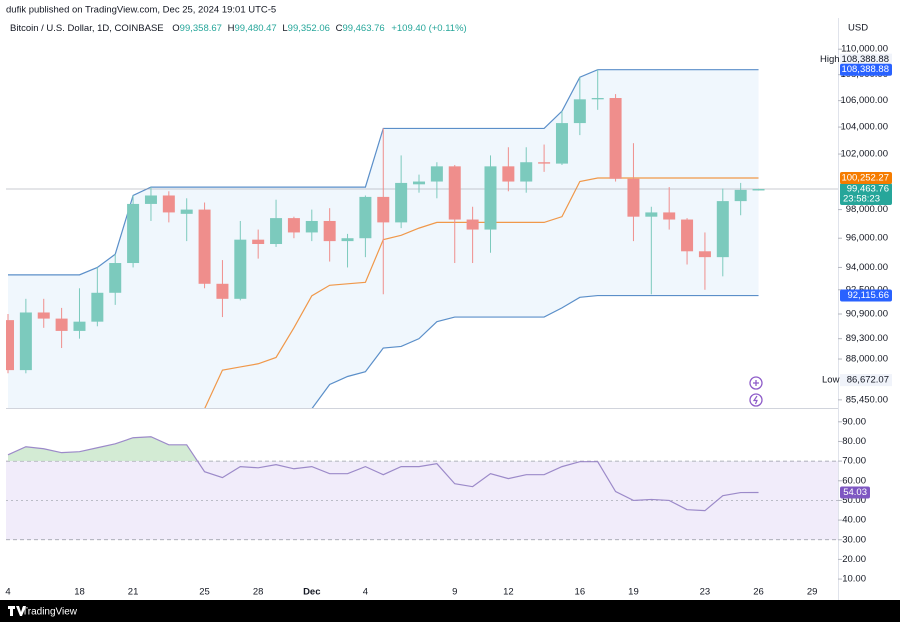  What do you see at coordinates (201, 28) in the screenshot?
I see `ohlc-value: 99,358.67` at bounding box center [201, 28].